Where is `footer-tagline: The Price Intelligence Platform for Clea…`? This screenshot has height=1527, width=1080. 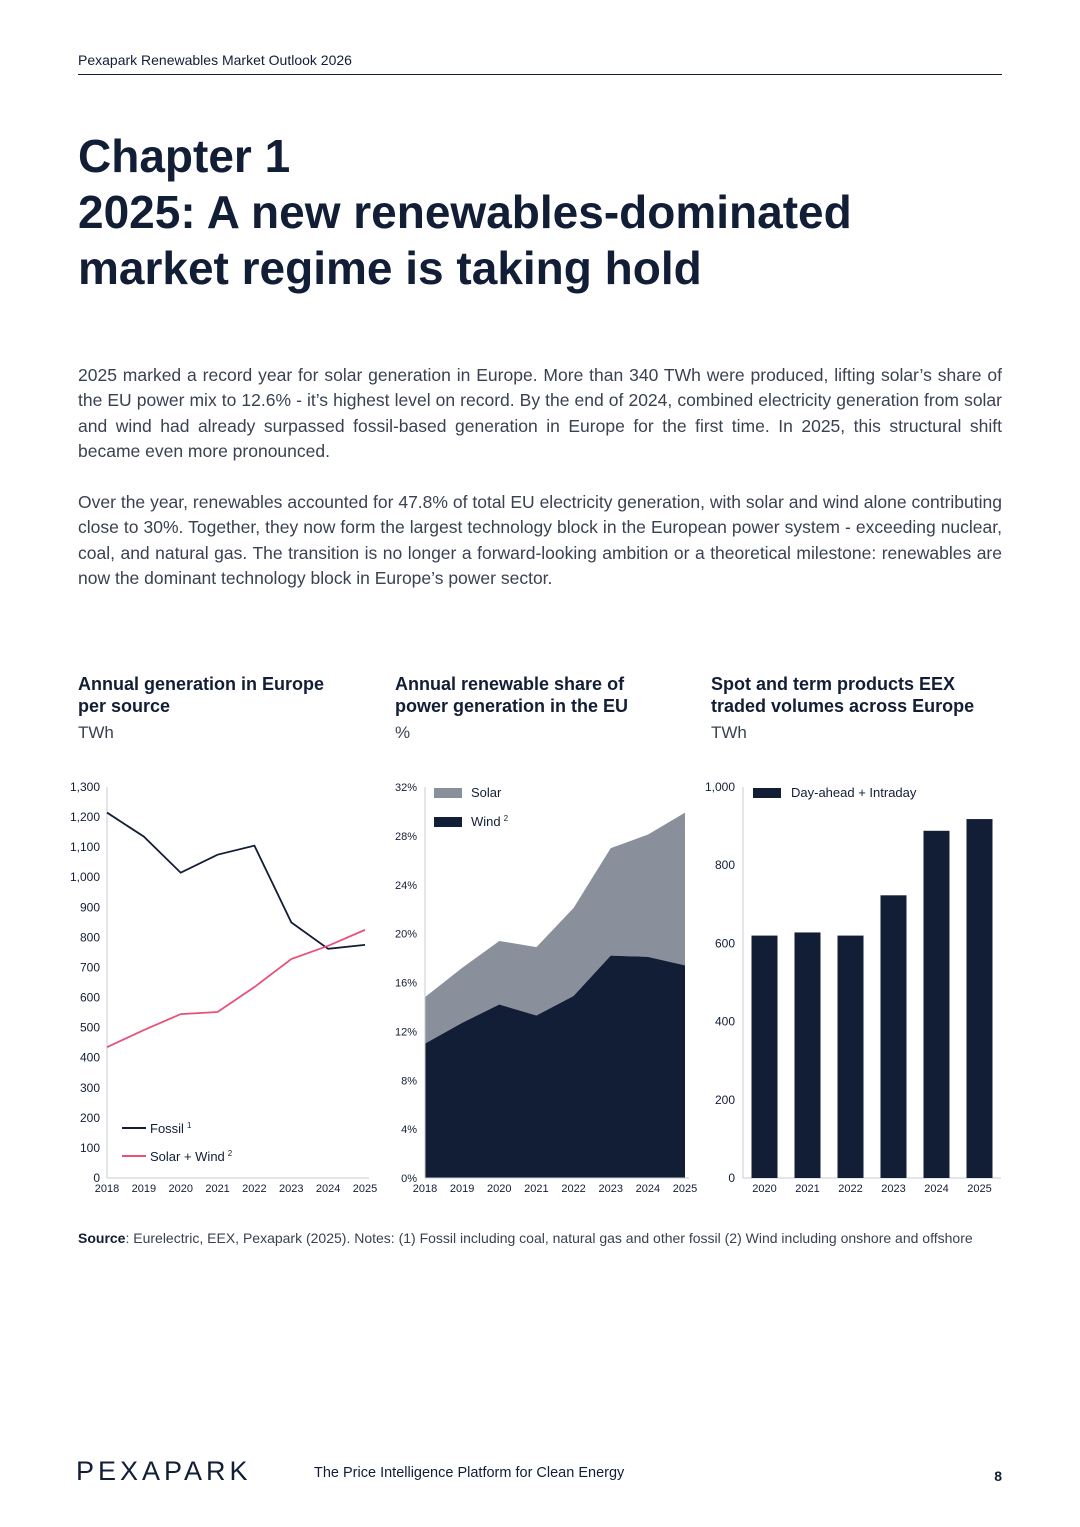
footer-tagline: The Price Intelligence Platform for Clea… is located at coordinates (469, 1473).